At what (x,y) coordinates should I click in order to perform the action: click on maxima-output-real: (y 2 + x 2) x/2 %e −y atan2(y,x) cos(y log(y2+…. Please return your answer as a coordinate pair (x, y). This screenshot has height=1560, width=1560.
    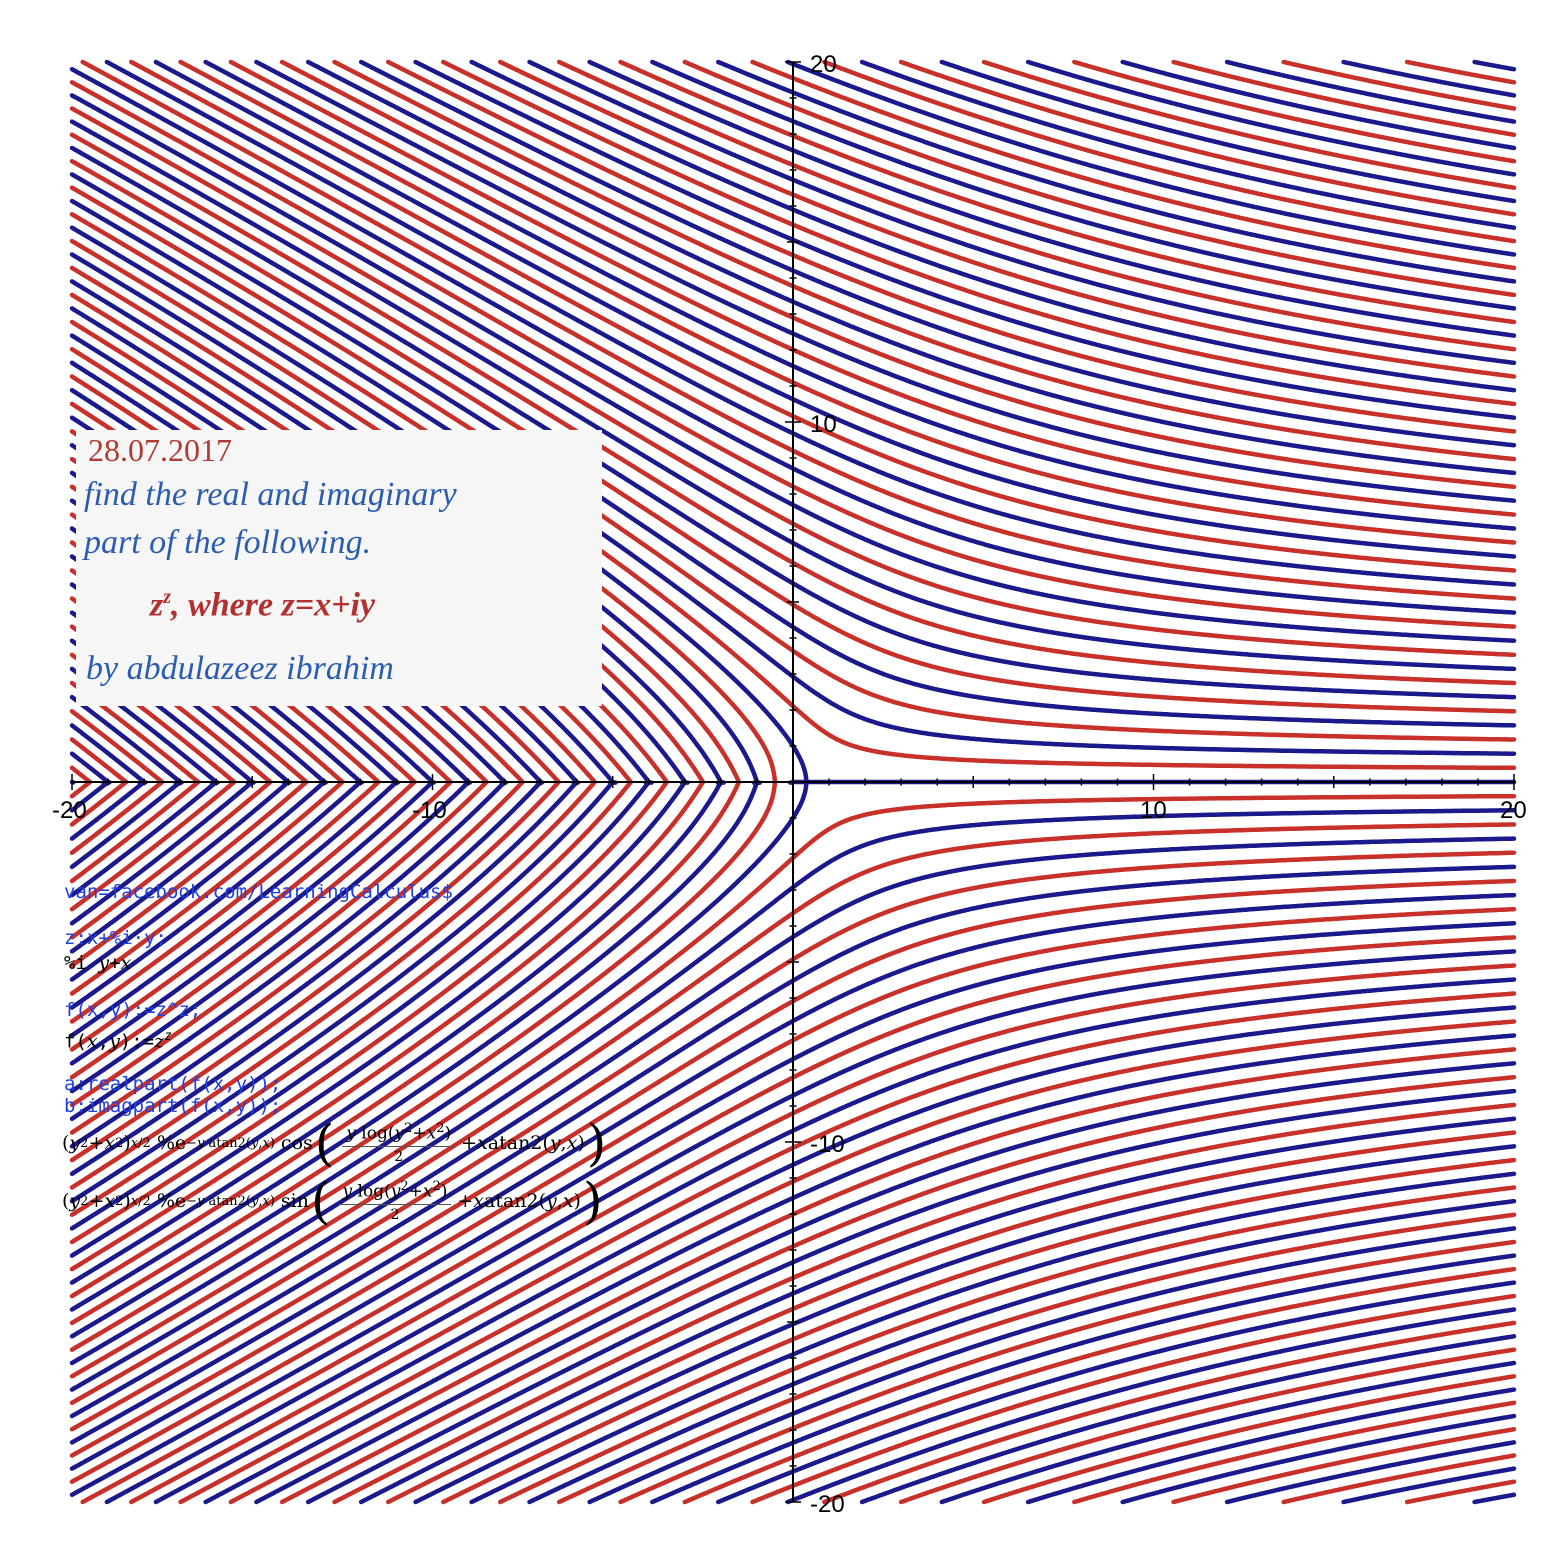
    Looking at the image, I should click on (334, 1143).